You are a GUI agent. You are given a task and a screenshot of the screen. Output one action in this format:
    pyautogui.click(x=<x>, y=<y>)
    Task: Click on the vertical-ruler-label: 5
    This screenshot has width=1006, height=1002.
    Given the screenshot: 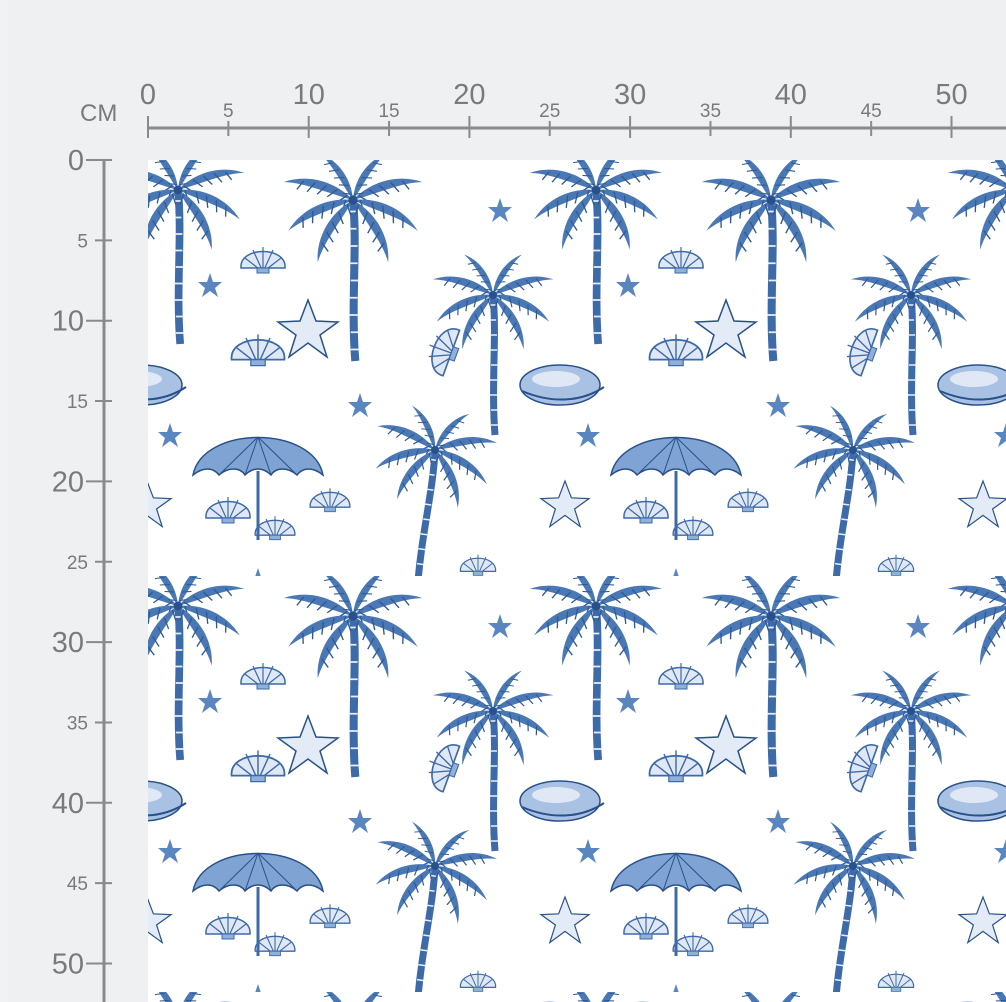 What is the action you would take?
    pyautogui.click(x=82, y=241)
    